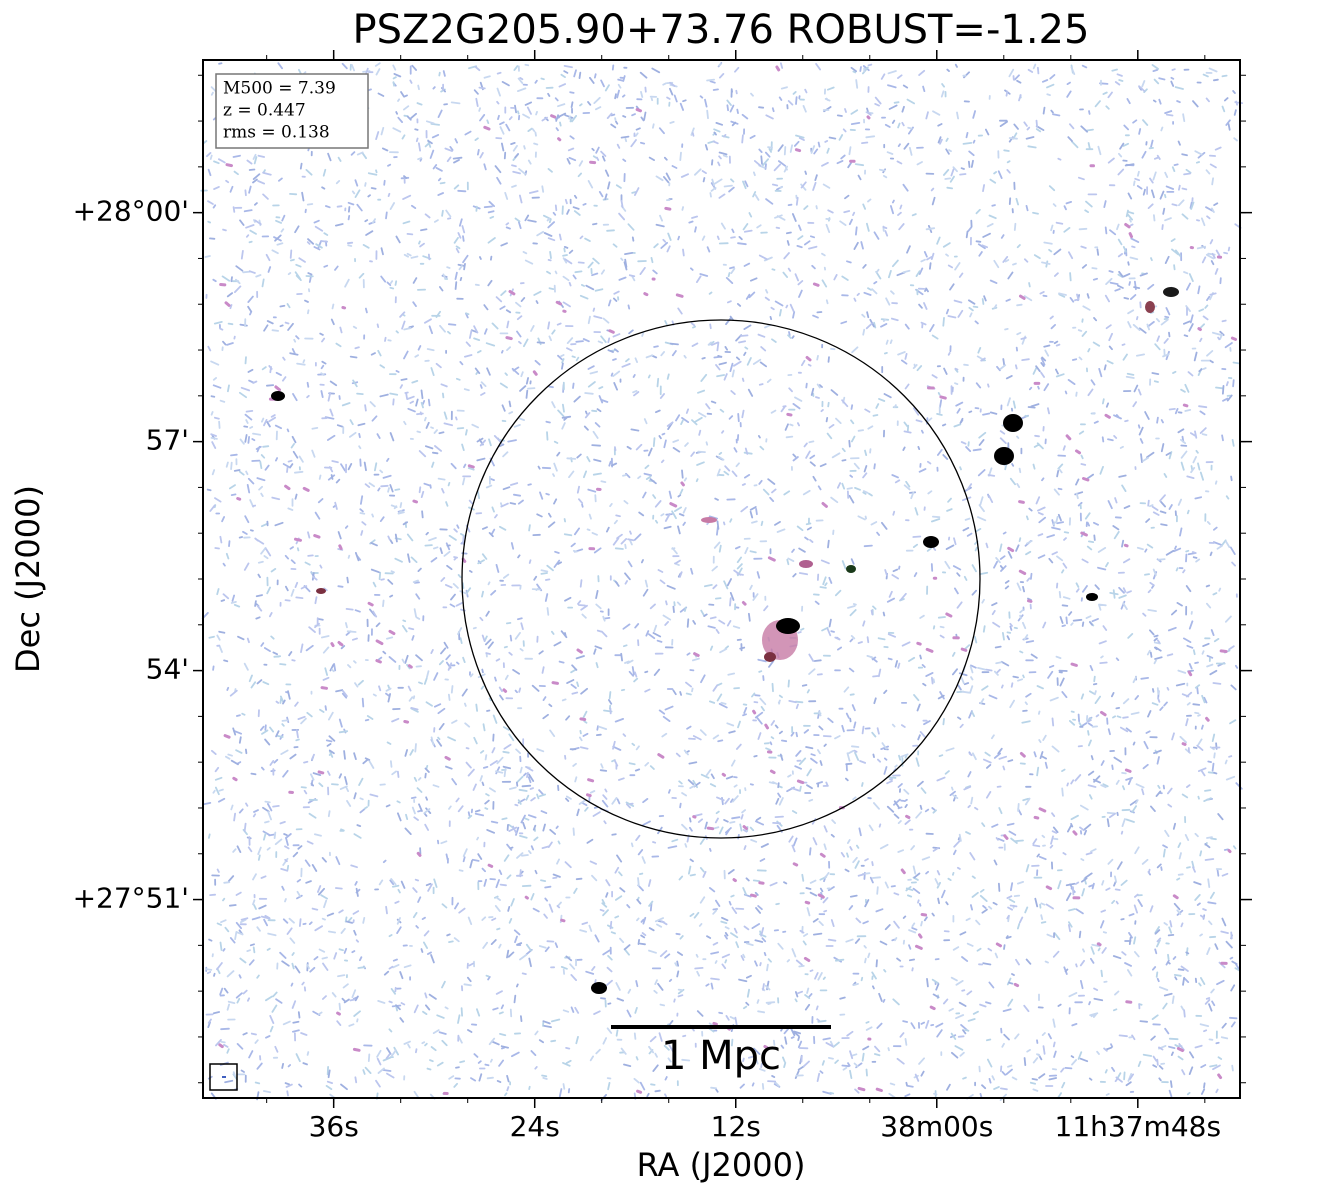 This screenshot has height=1204, width=1321. I want to click on info-box, so click(292, 111).